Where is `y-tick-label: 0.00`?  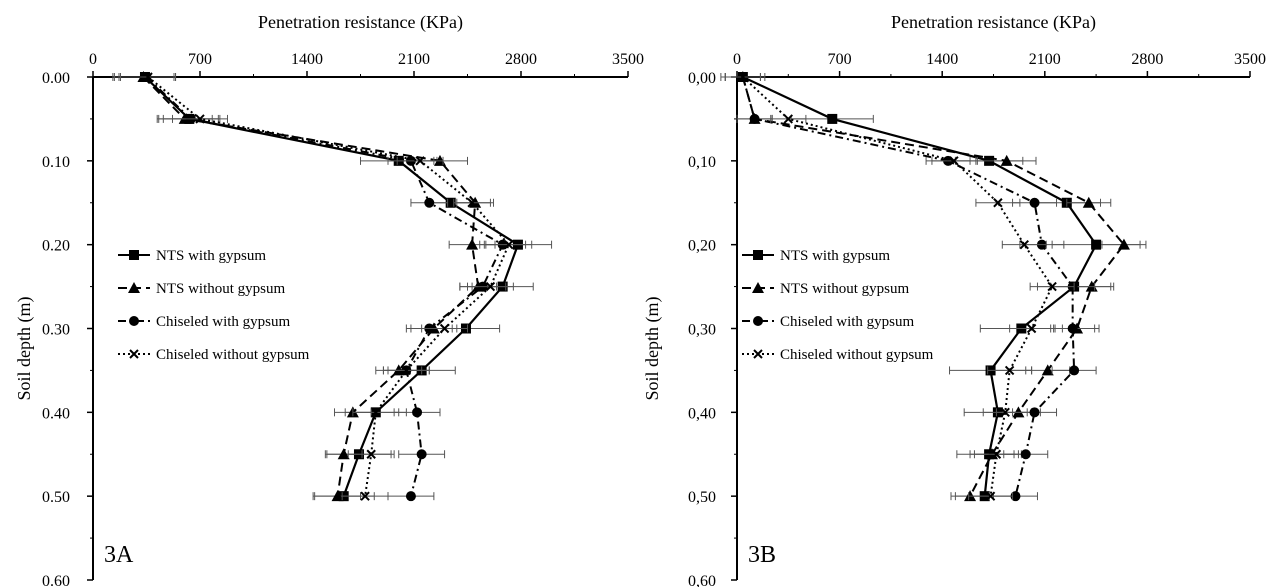
y-tick-label: 0.00 is located at coordinates (56, 78).